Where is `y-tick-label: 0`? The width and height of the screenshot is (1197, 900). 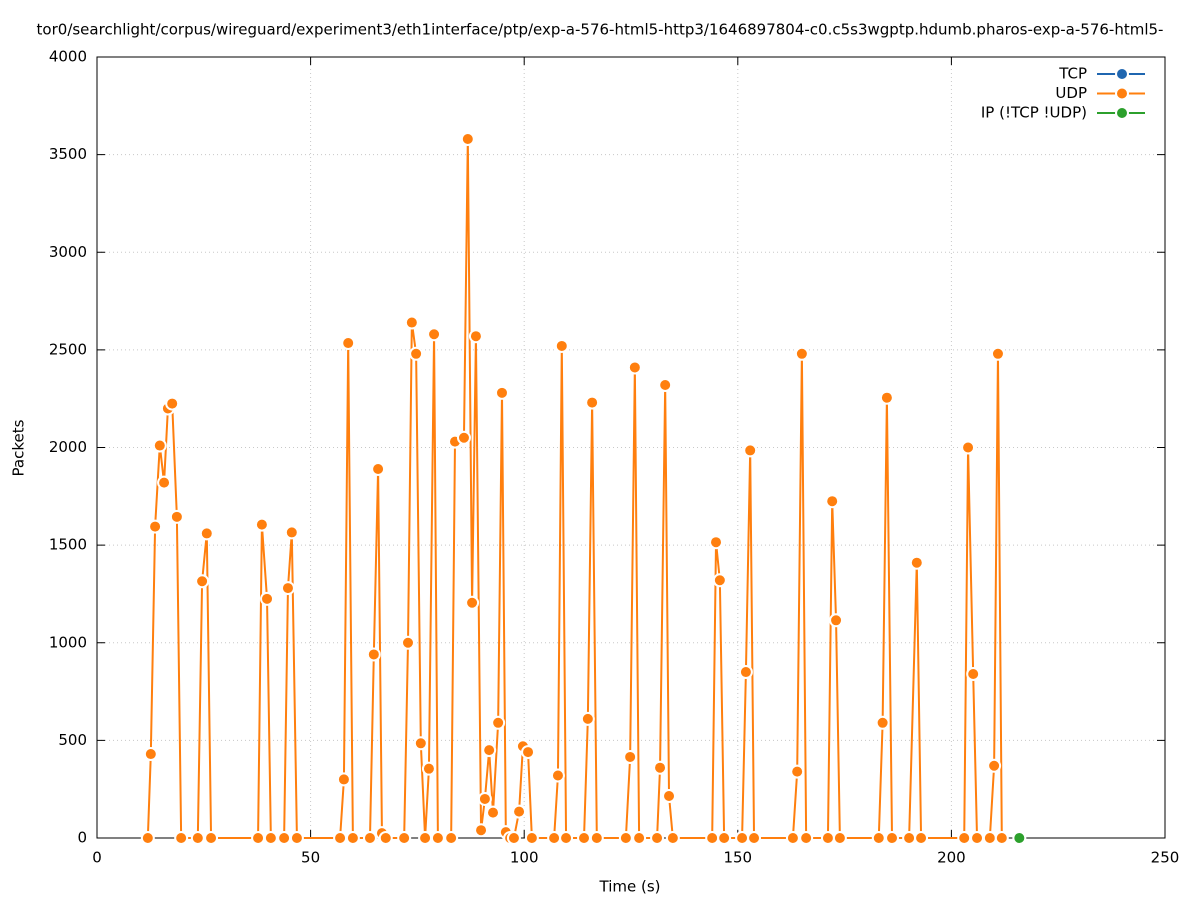 y-tick-label: 0 is located at coordinates (82, 838).